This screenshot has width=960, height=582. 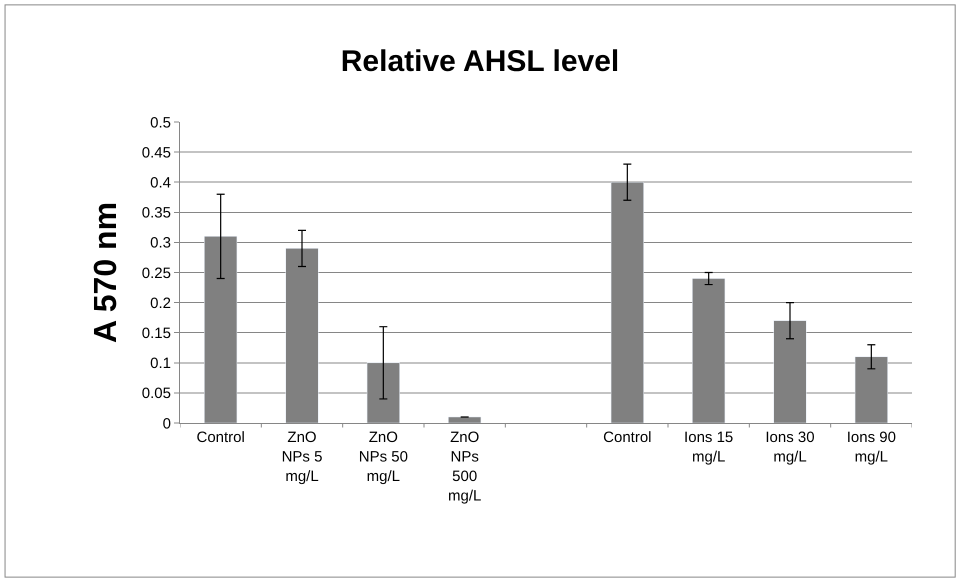 What do you see at coordinates (156, 393) in the screenshot?
I see `y-tick-label: 0.05` at bounding box center [156, 393].